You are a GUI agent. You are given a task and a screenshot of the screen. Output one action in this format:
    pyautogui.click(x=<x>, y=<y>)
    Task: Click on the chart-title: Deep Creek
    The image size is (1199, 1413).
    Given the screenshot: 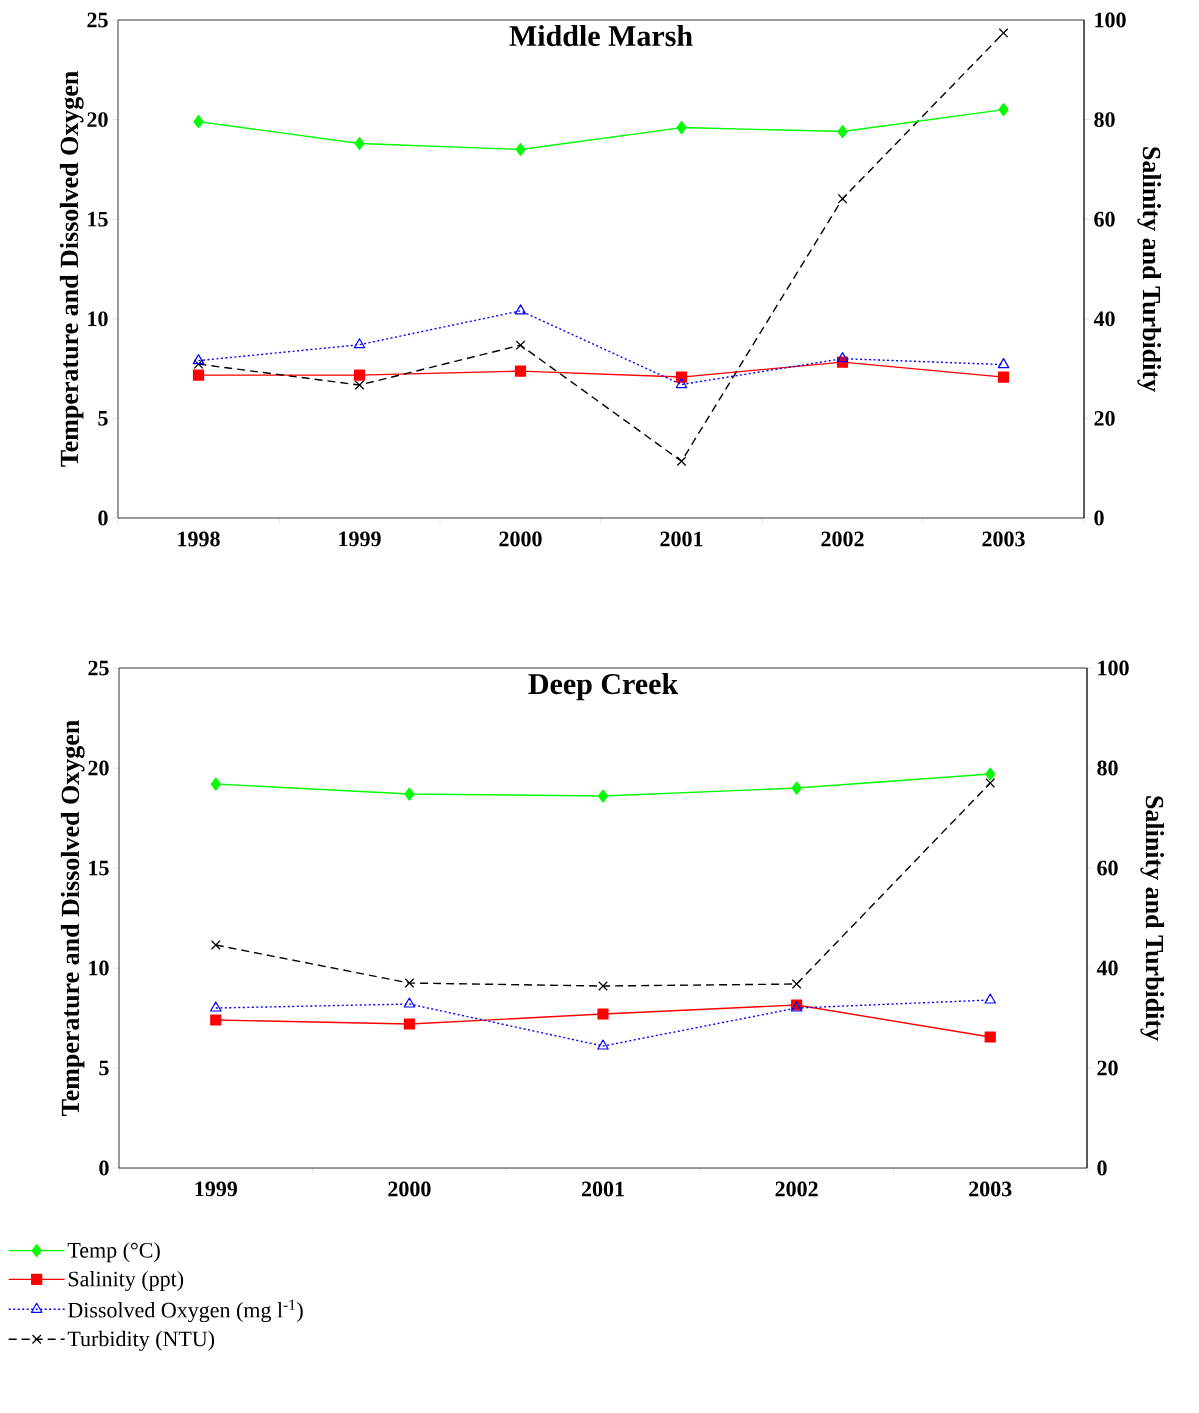 What is the action you would take?
    pyautogui.click(x=603, y=687)
    